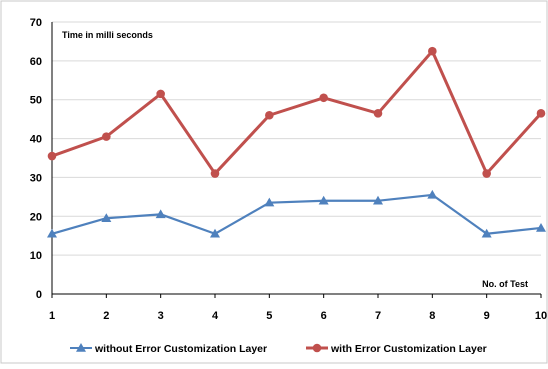 Image resolution: width=548 pixels, height=369 pixels. What do you see at coordinates (106, 316) in the screenshot?
I see `x-tick-label: 2` at bounding box center [106, 316].